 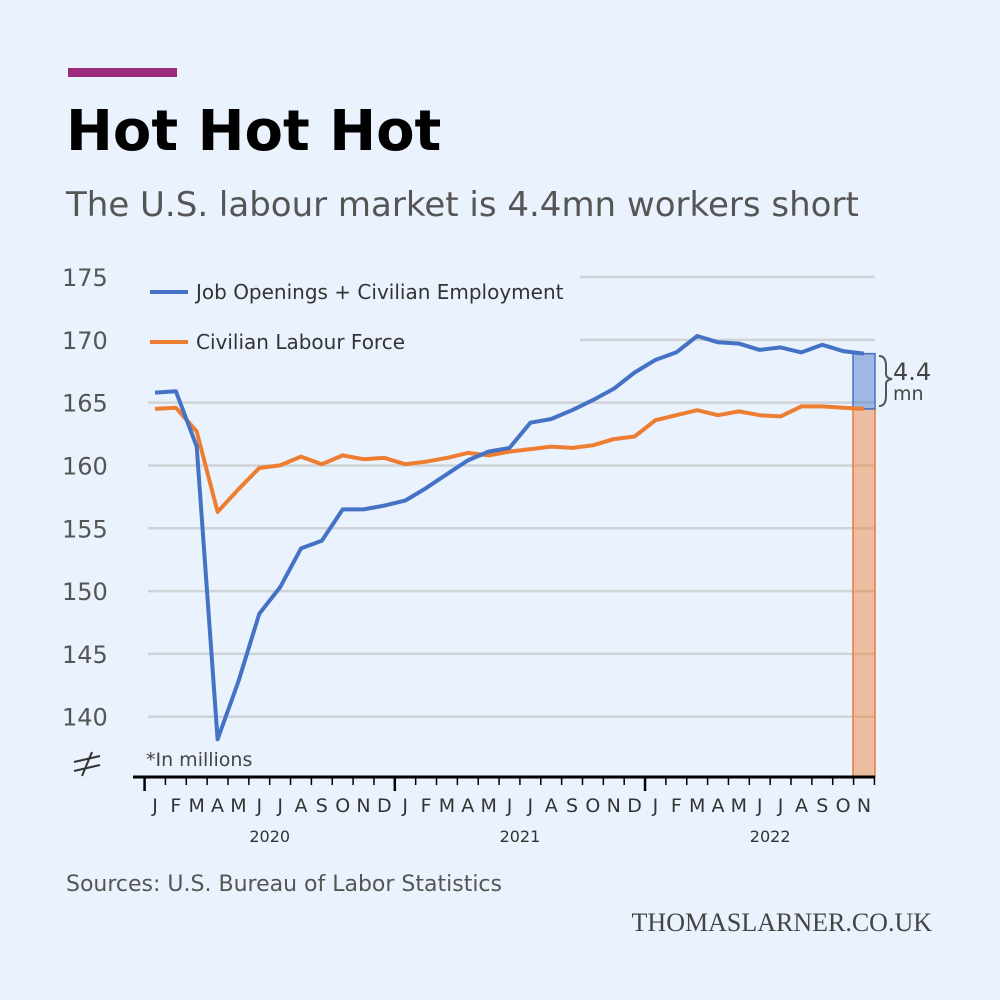 I want to click on year-label: 2022, so click(x=770, y=836).